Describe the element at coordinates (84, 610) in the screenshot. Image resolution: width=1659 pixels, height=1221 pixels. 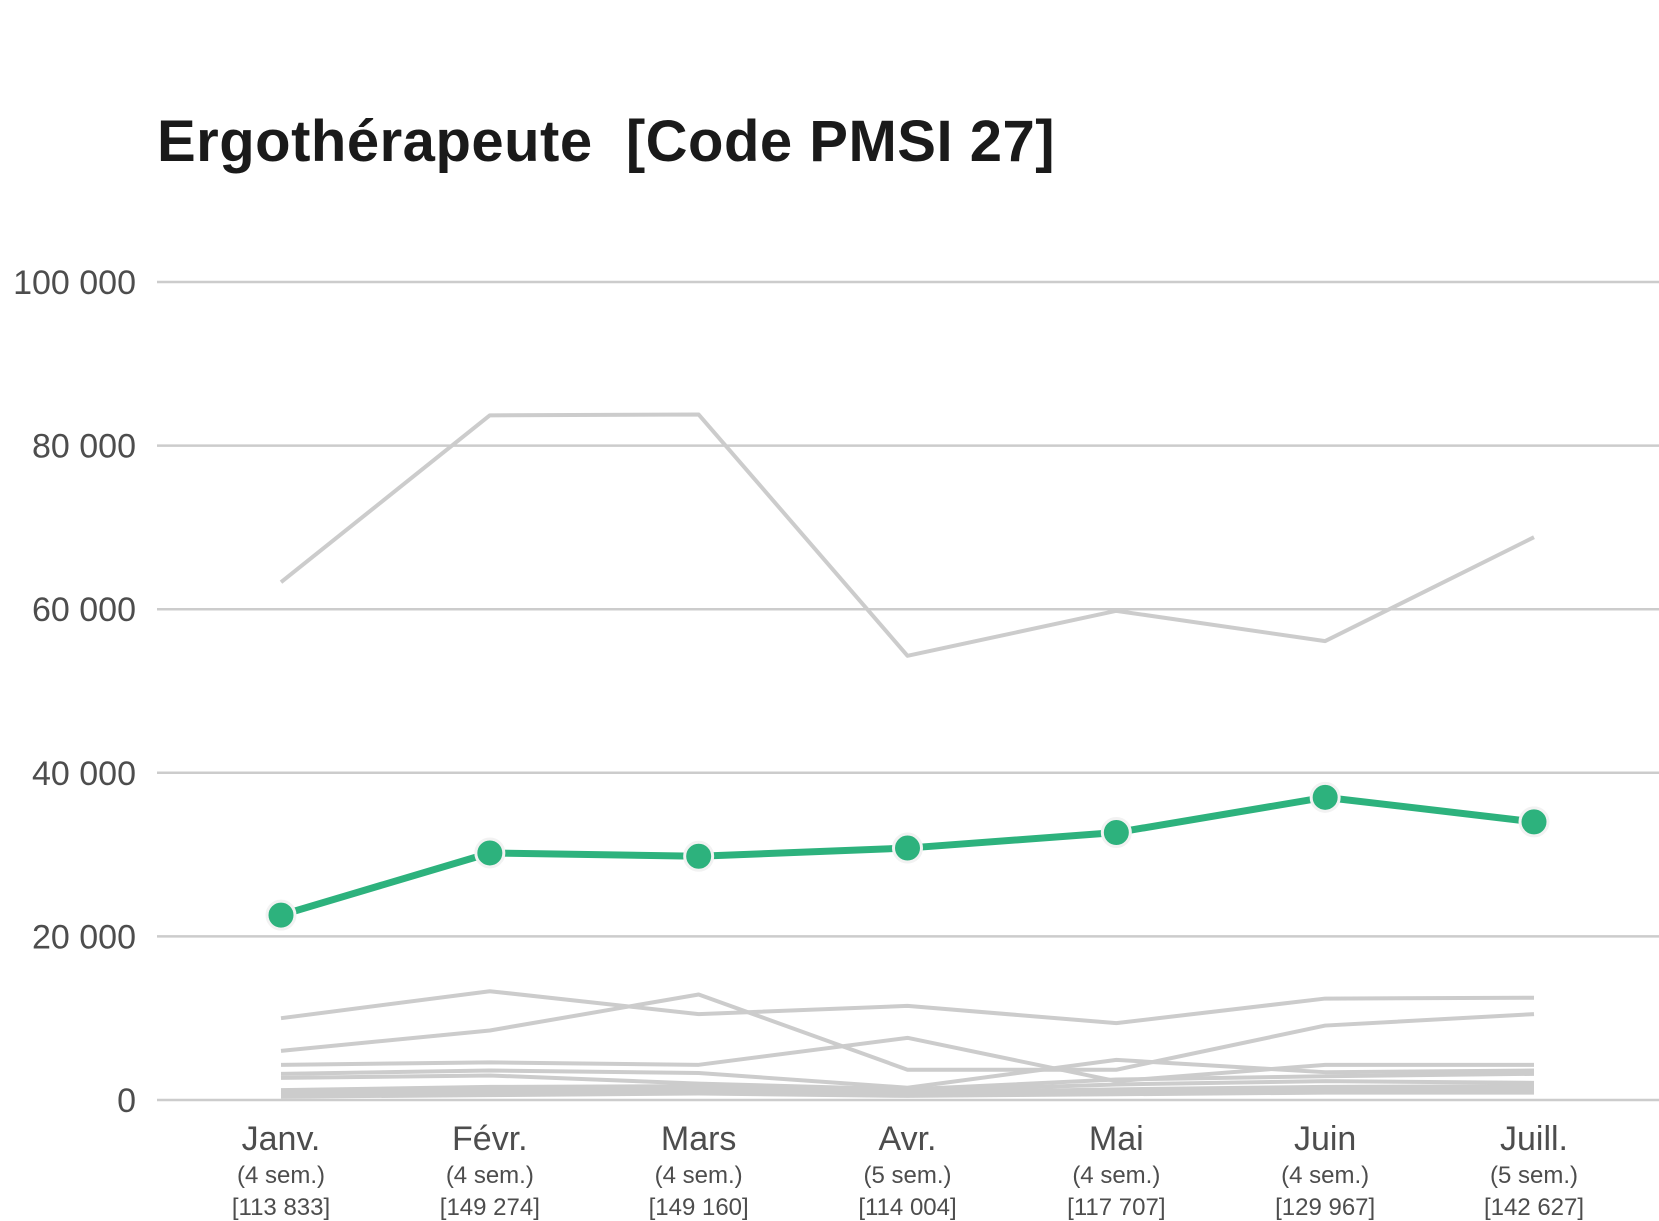
I see `y-tick-label: 60 000` at that location.